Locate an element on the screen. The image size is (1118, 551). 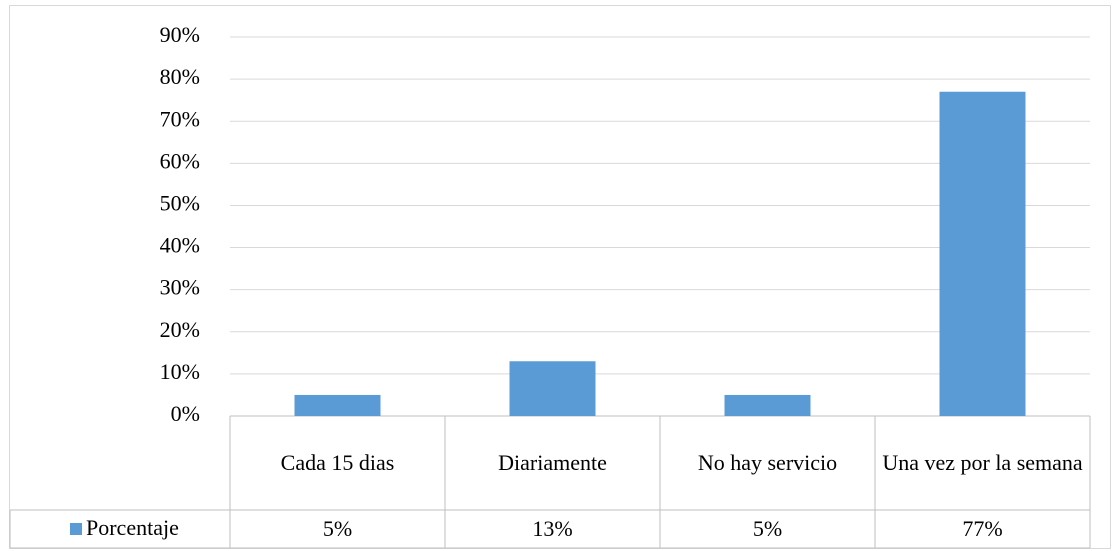
value-label: 13% is located at coordinates (552, 528).